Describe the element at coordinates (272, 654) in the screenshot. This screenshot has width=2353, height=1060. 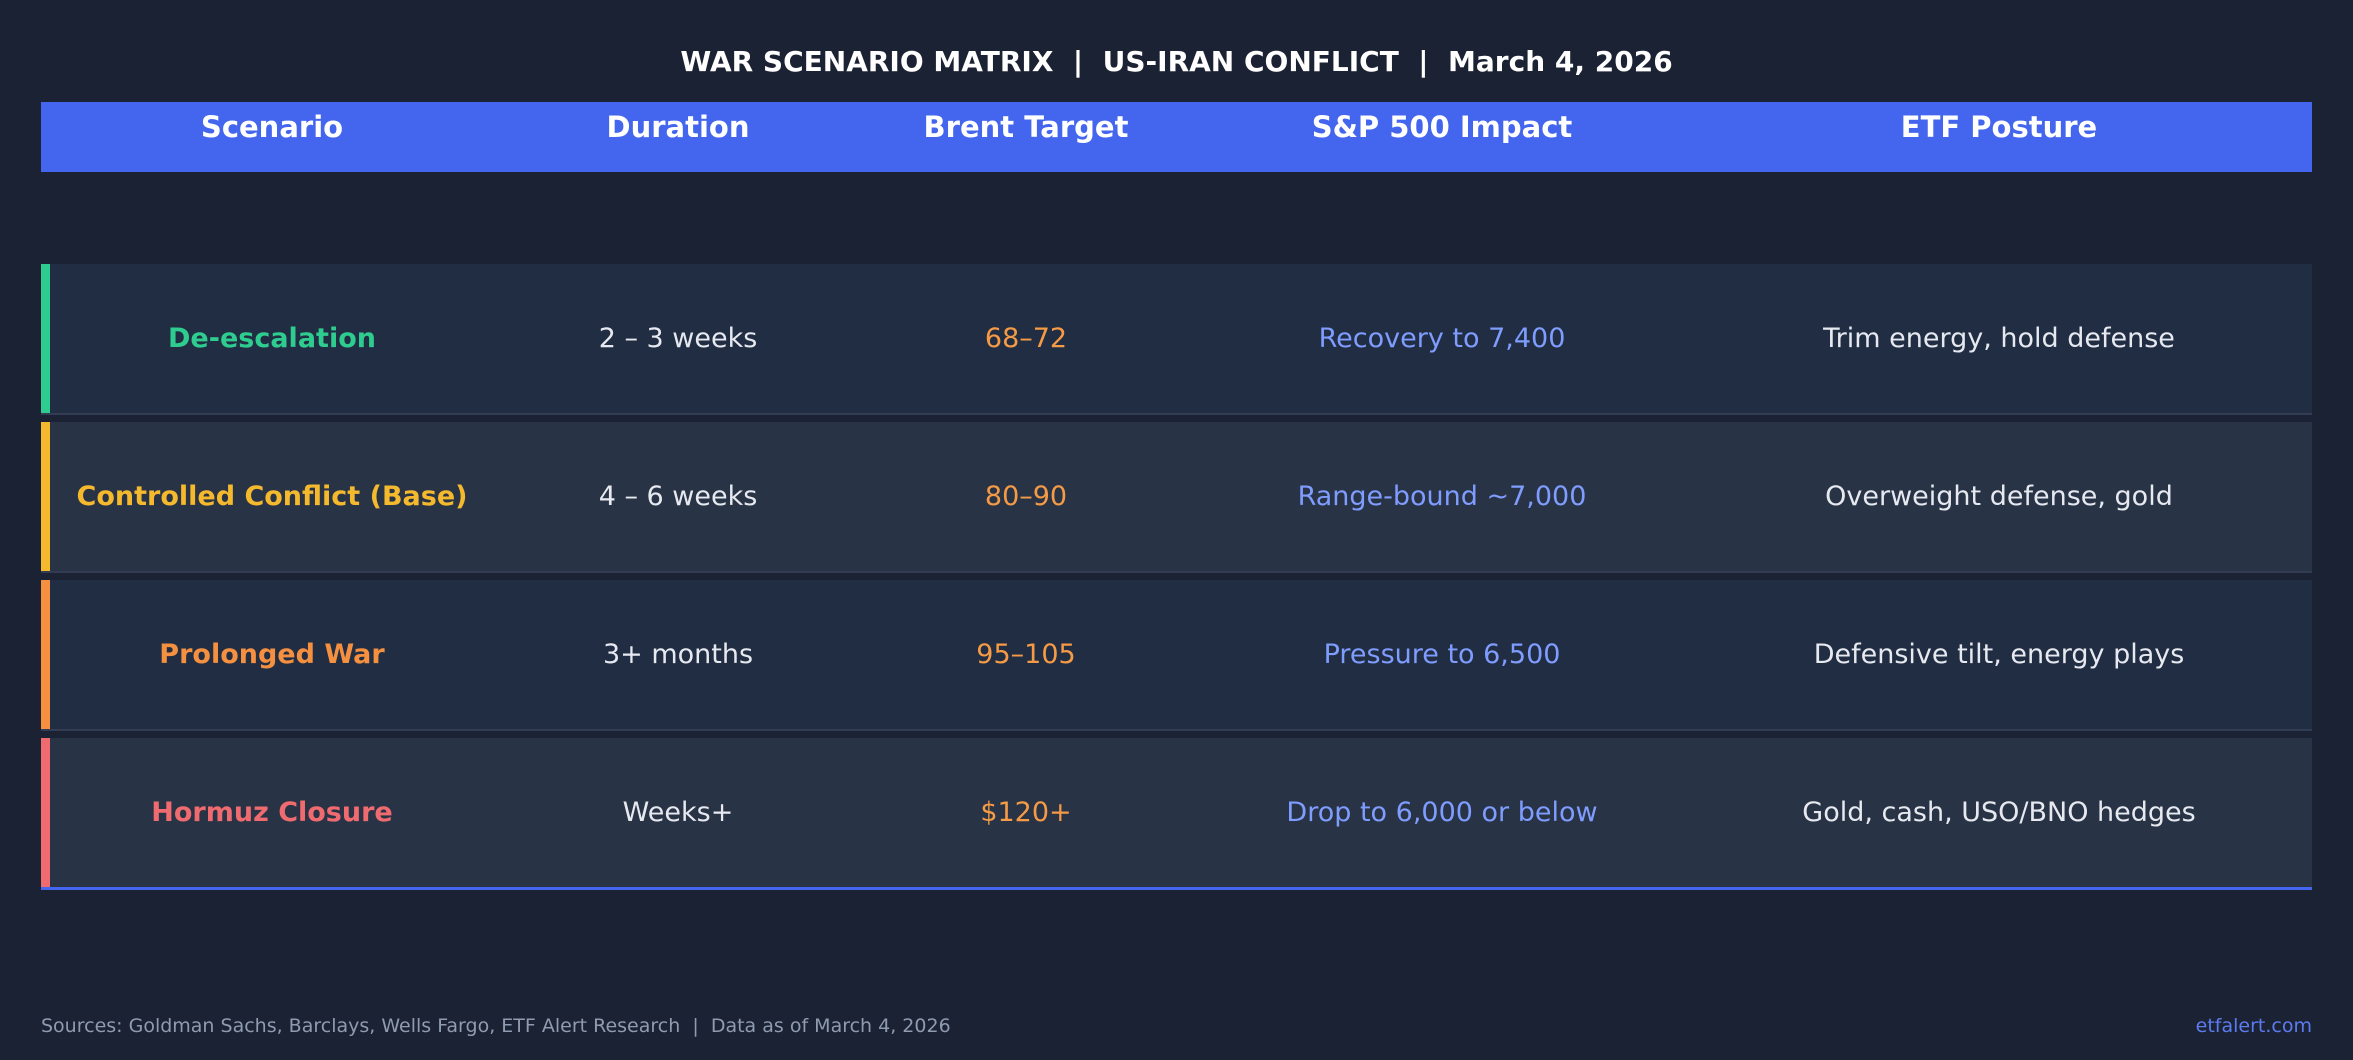
I see `scenario-cell: Prolonged War` at that location.